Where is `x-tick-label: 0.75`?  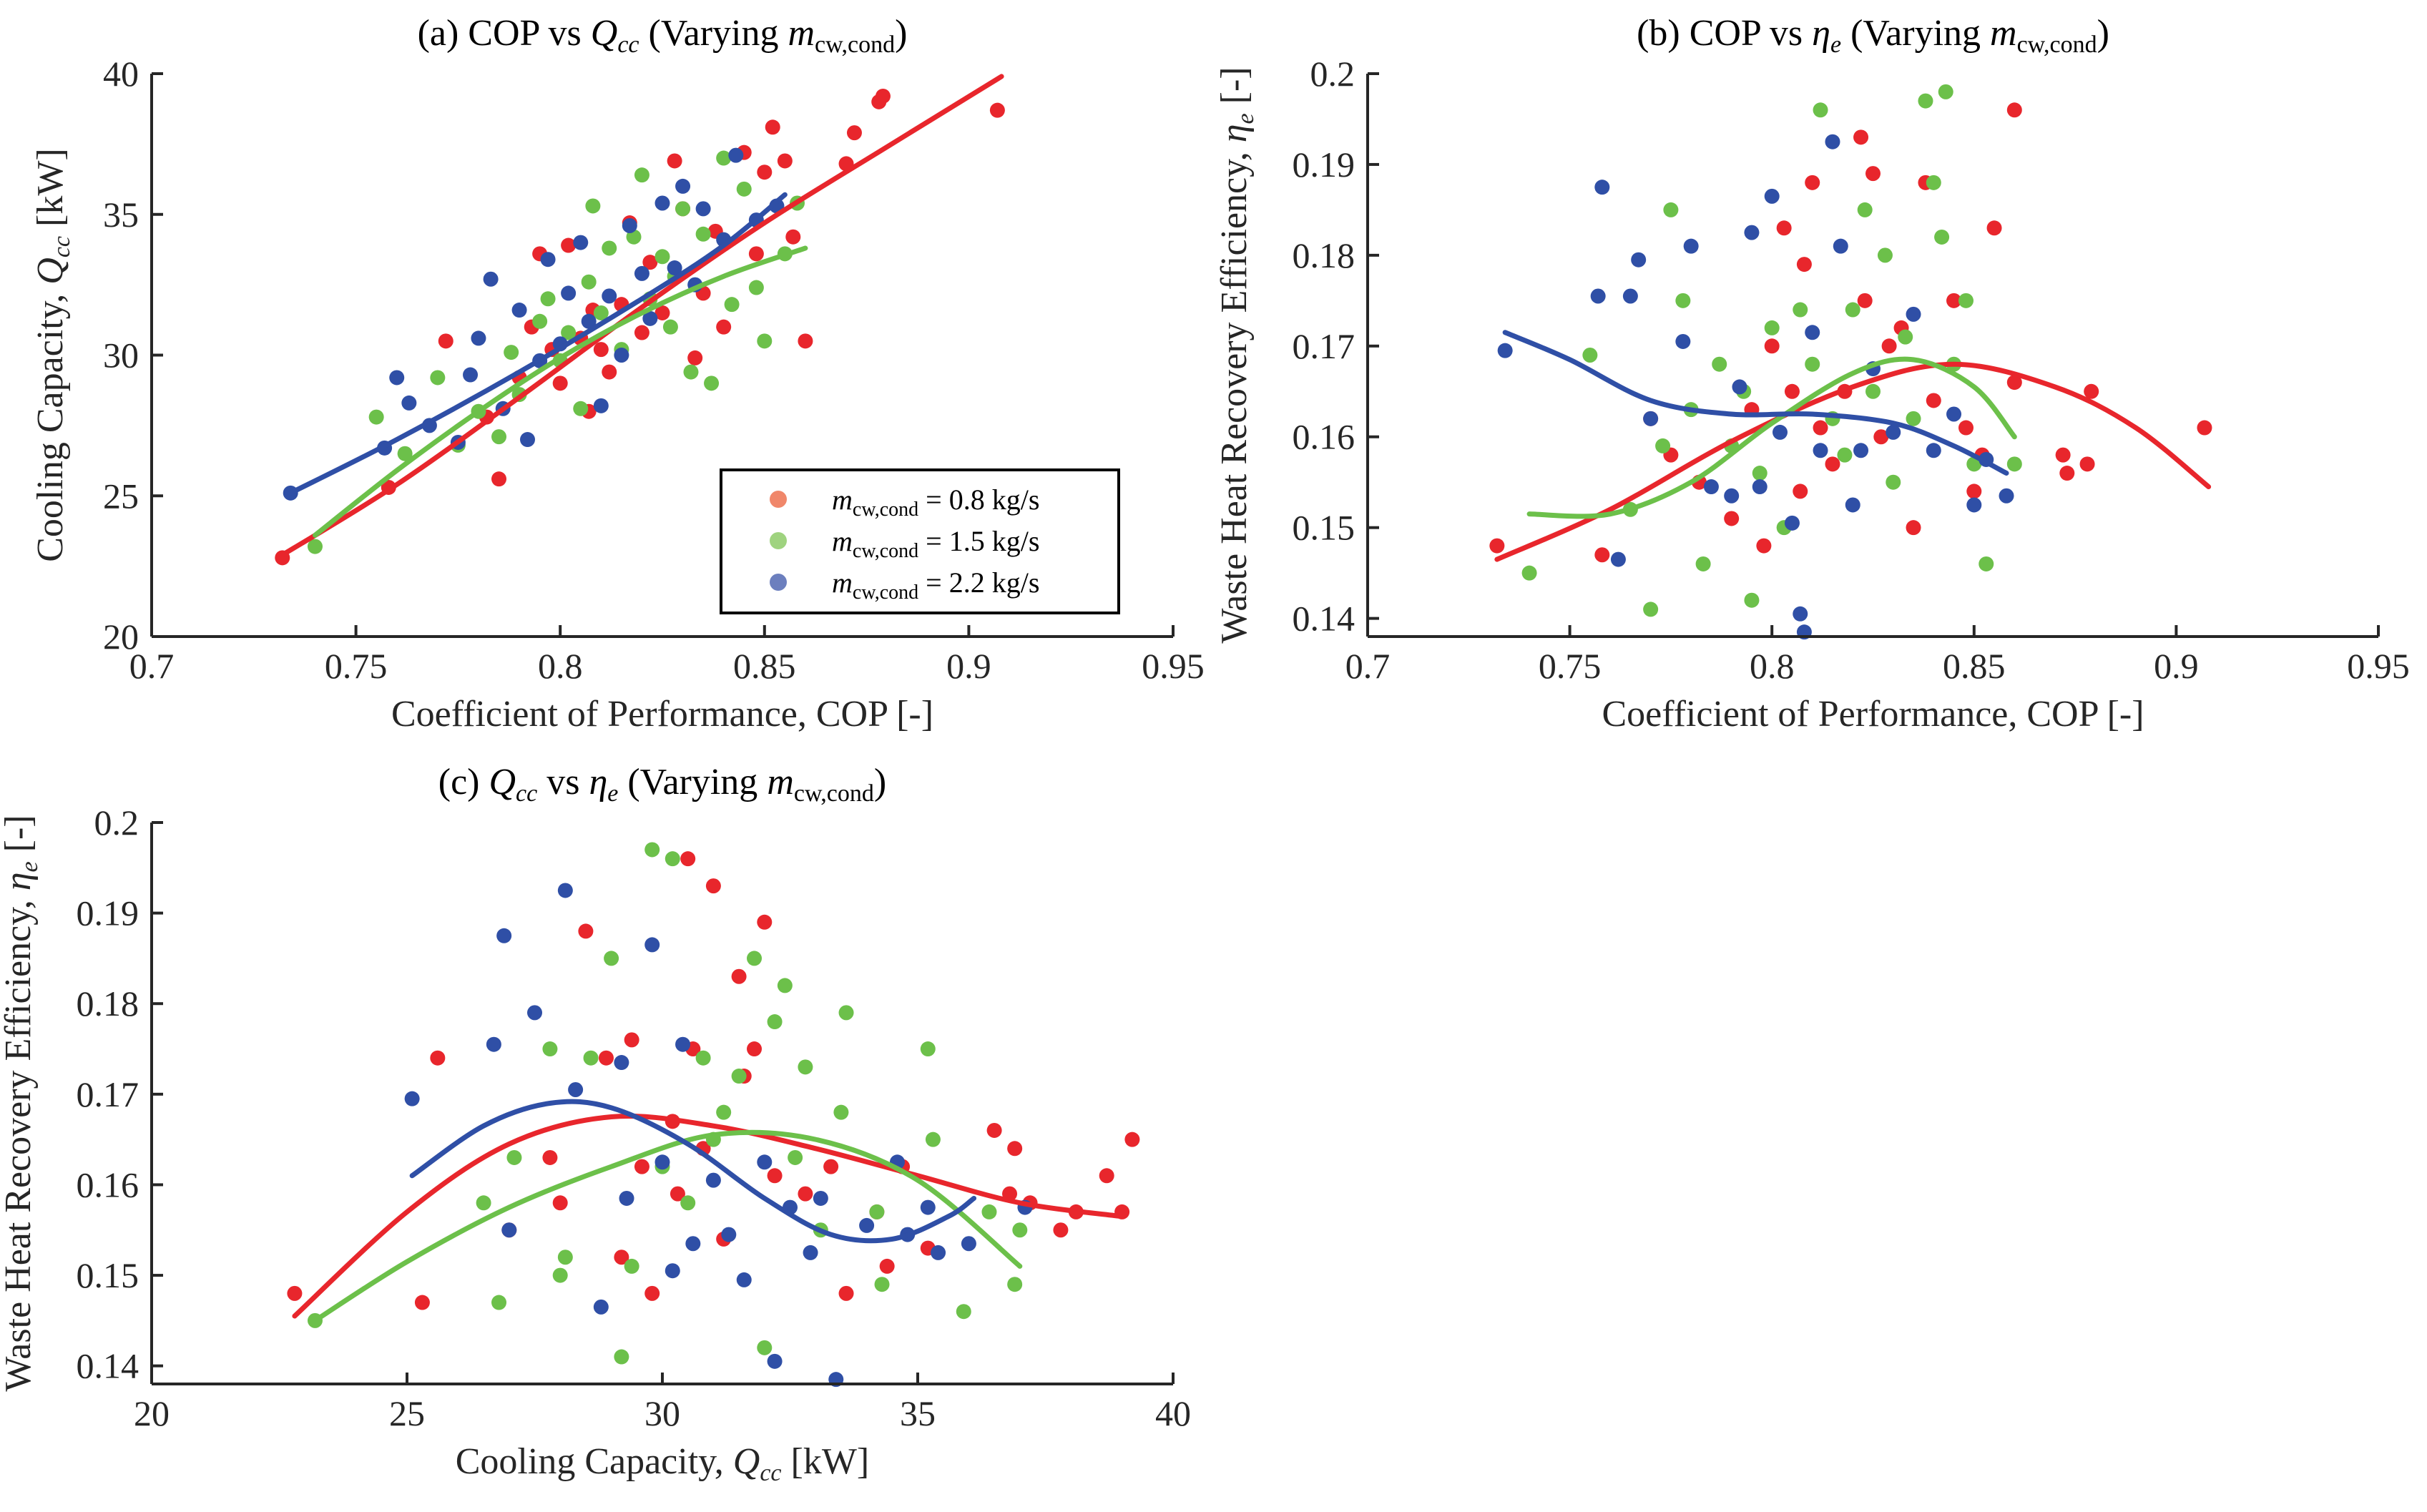
x-tick-label: 0.75 is located at coordinates (356, 666).